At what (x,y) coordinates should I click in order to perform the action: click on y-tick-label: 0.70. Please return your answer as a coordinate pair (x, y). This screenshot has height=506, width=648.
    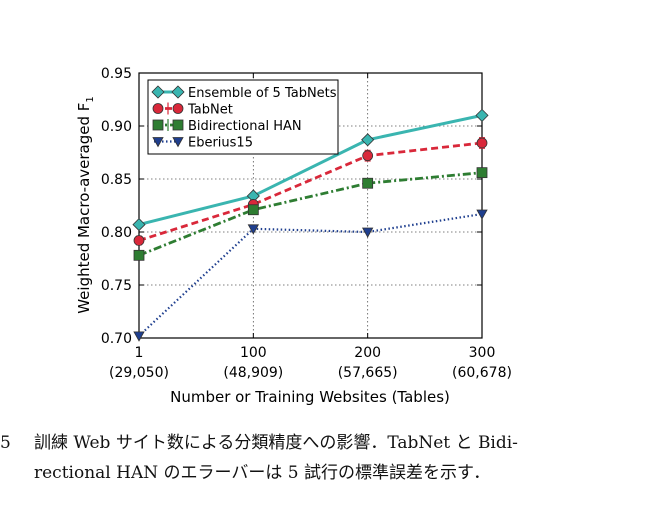
    Looking at the image, I should click on (116, 339).